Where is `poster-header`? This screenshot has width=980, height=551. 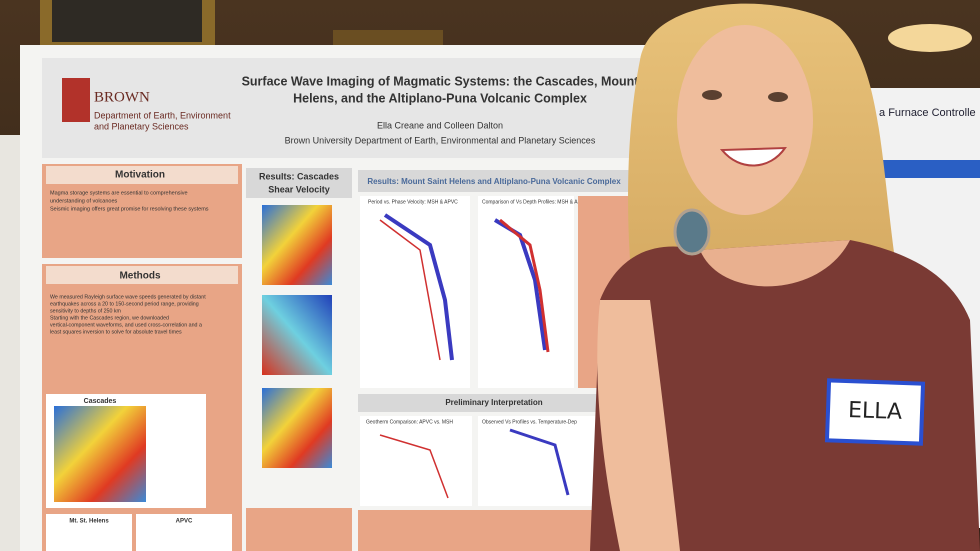
poster-header is located at coordinates (342, 108).